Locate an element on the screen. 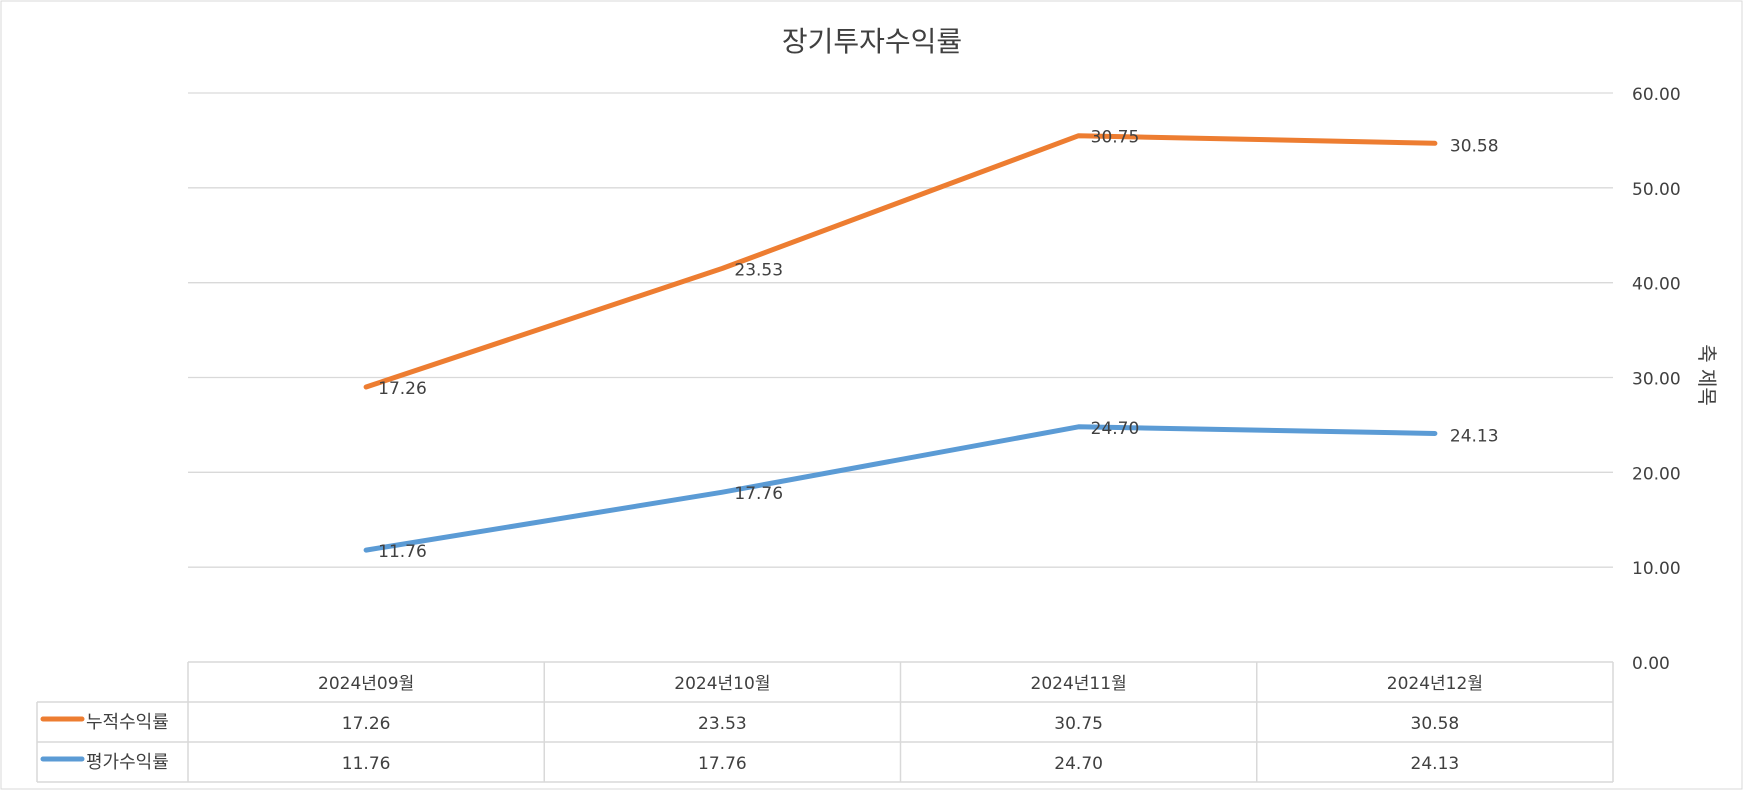 The width and height of the screenshot is (1743, 790). y-tick-label: 50.00 is located at coordinates (1656, 190).